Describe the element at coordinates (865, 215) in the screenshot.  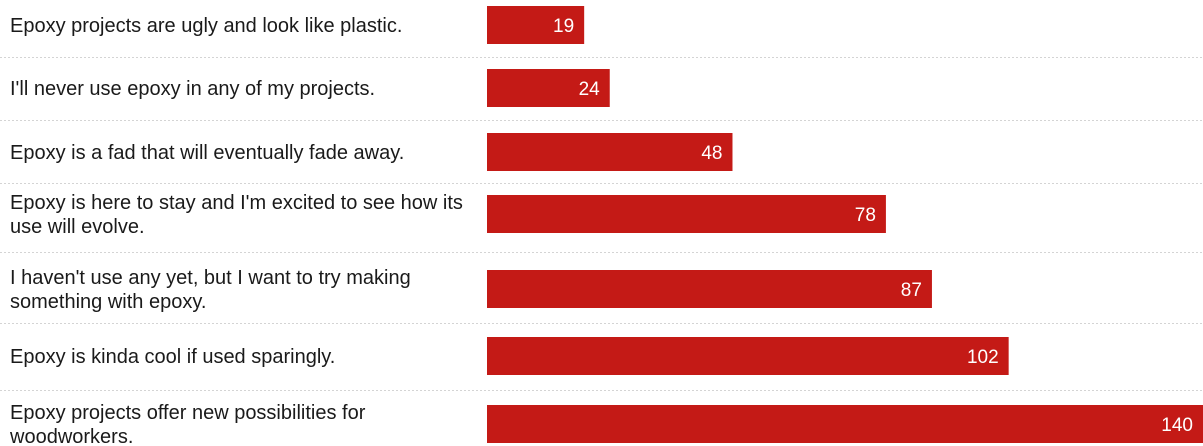
I see `bar-value-label: 78` at that location.